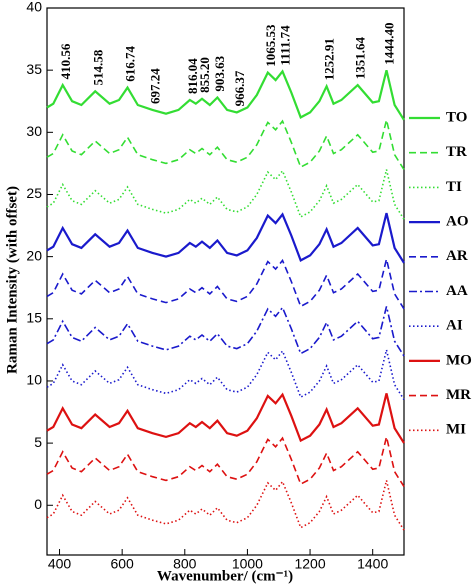 Image resolution: width=474 pixels, height=587 pixels. I want to click on y-axis-label: Raman Intensity (with offset), so click(12, 280).